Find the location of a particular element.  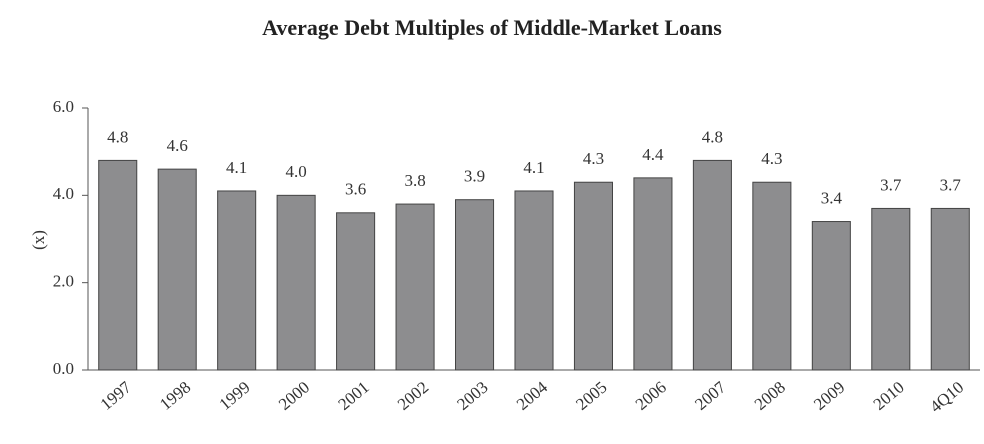

x-tick-label: 2003 is located at coordinates (472, 396).